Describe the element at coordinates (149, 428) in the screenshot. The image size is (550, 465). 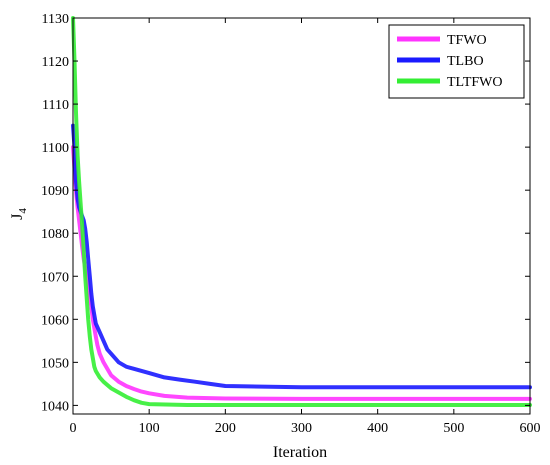
I see `x-tick-label: 100` at that location.